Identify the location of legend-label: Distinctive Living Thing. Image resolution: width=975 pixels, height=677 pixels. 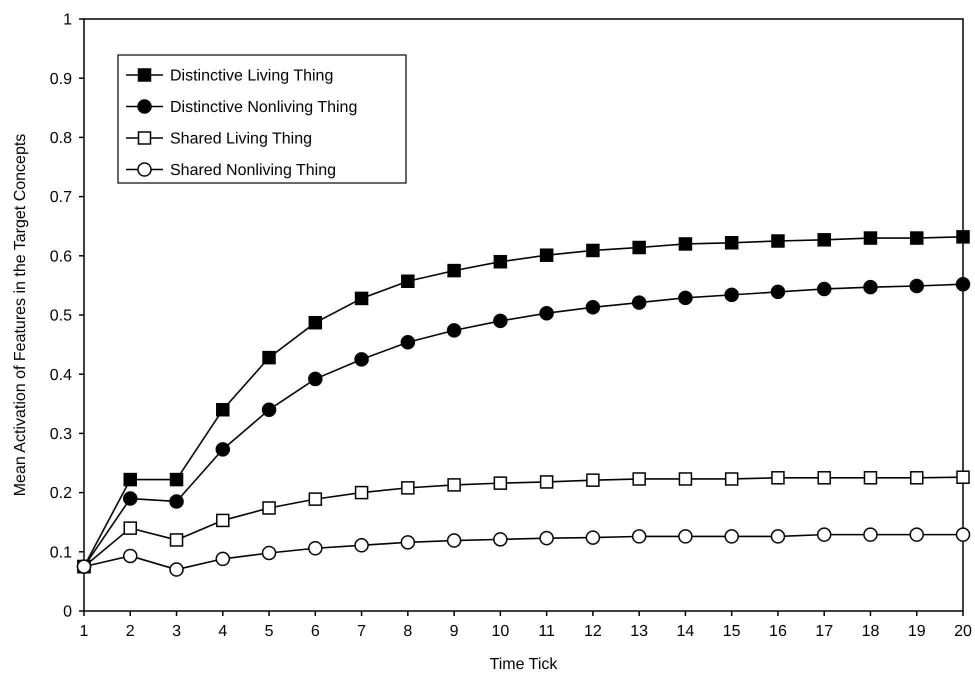
(252, 76).